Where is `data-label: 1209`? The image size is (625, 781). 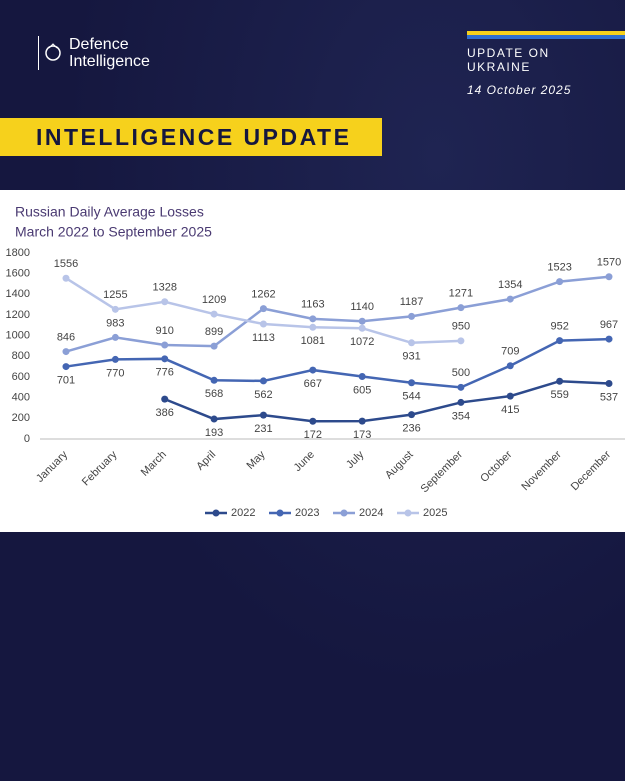
data-label: 1209 is located at coordinates (214, 300).